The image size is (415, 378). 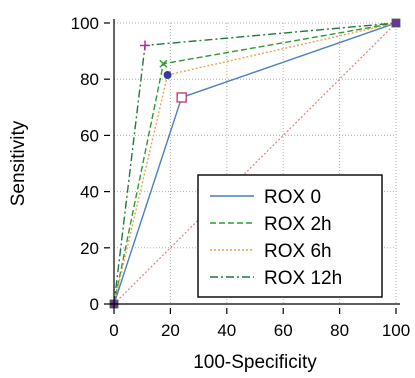 What do you see at coordinates (298, 224) in the screenshot?
I see `legend-label-rox-2h: ROX 2h` at bounding box center [298, 224].